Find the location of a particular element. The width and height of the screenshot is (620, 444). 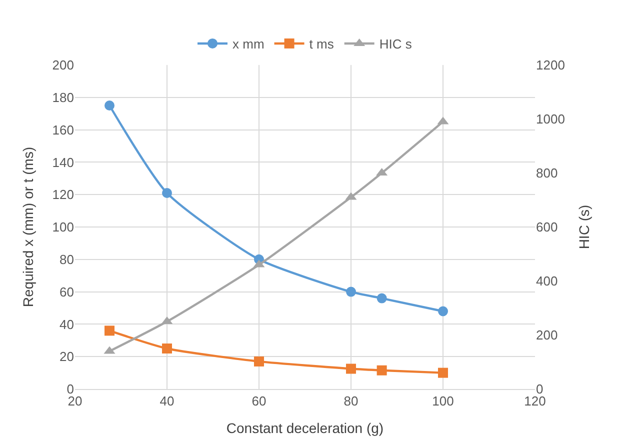

y2-tick-label: 200 is located at coordinates (547, 335).